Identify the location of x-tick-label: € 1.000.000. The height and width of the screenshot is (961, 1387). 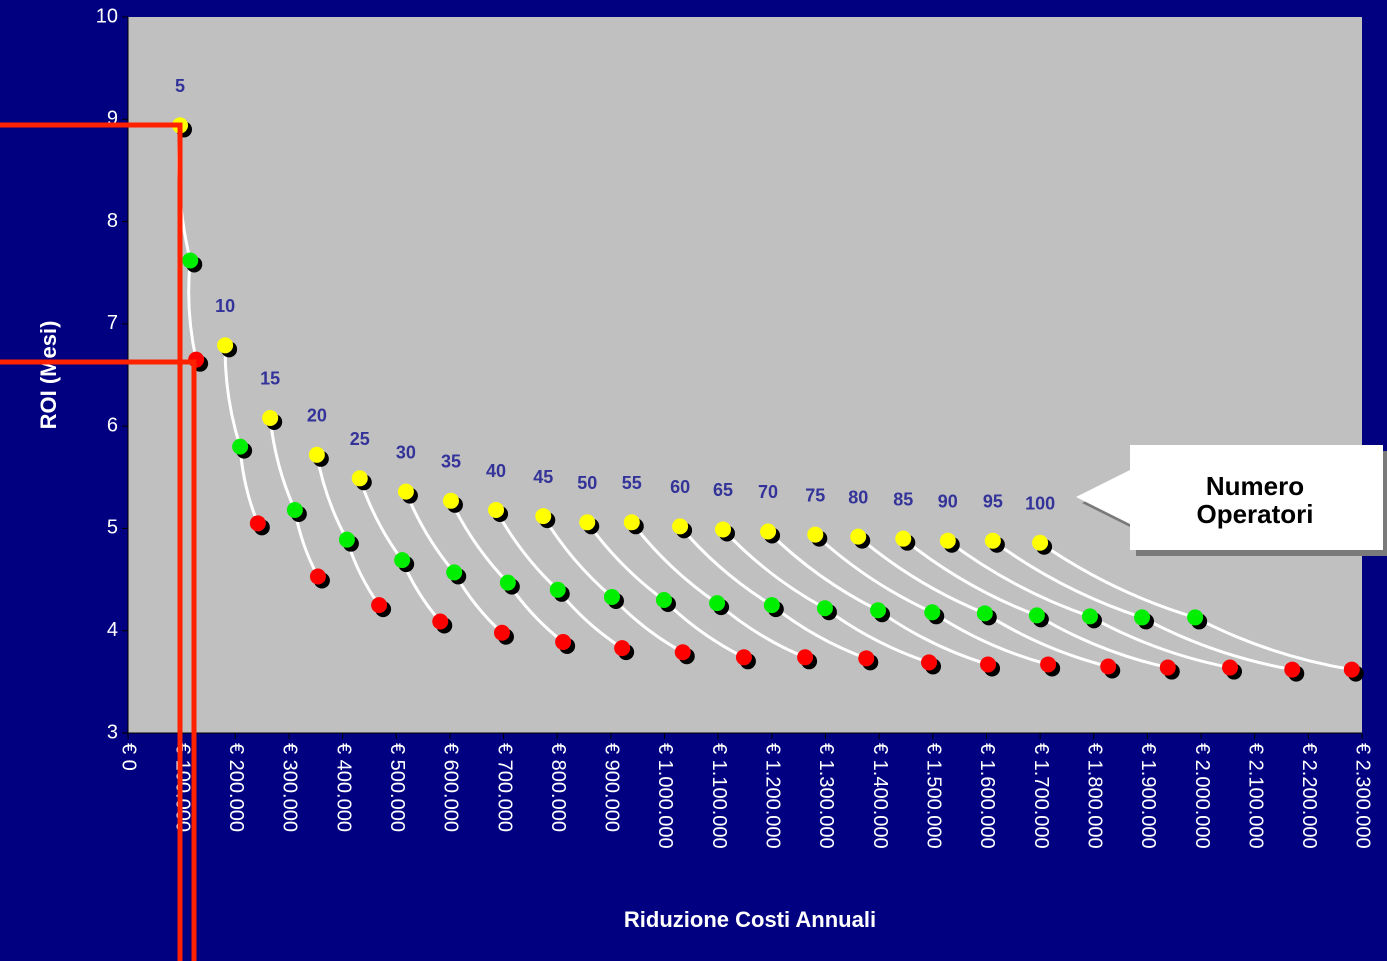
(665, 796).